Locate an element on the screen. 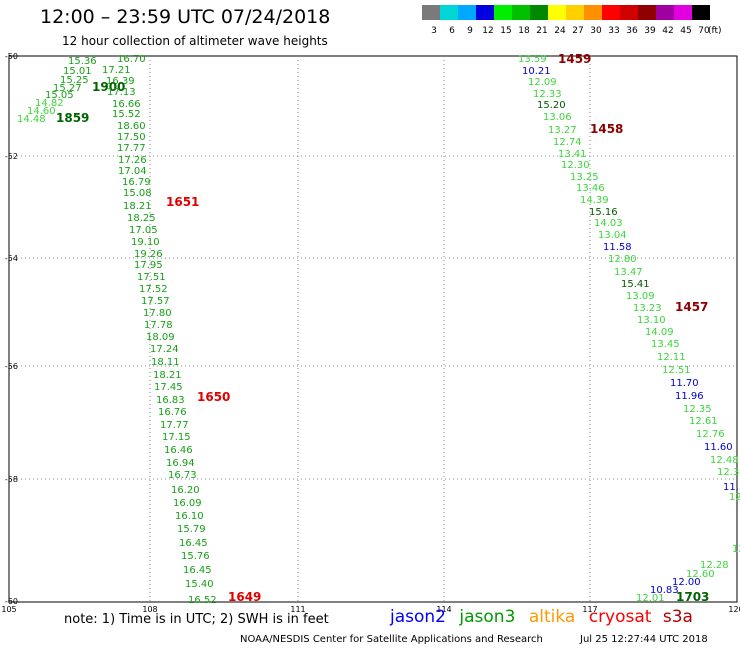  wave-height-reading: 13.47 is located at coordinates (628, 272).